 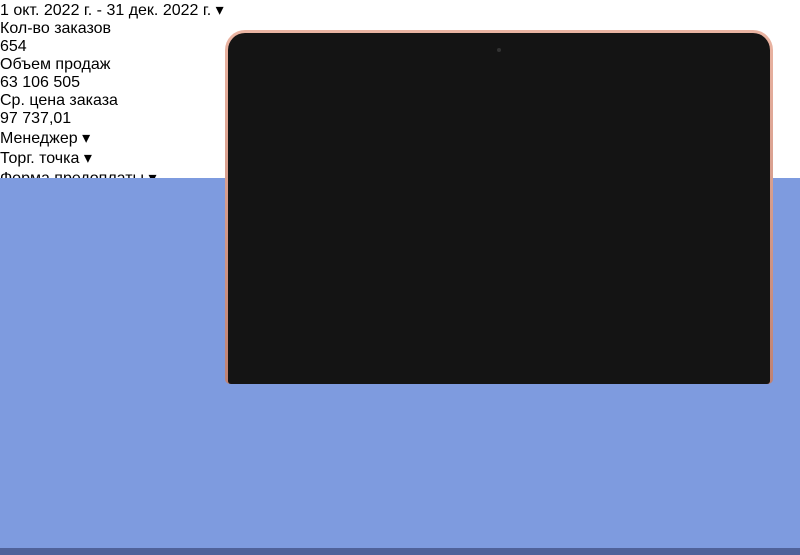 What do you see at coordinates (400, 551) in the screenshot?
I see `background-bottom-strip` at bounding box center [400, 551].